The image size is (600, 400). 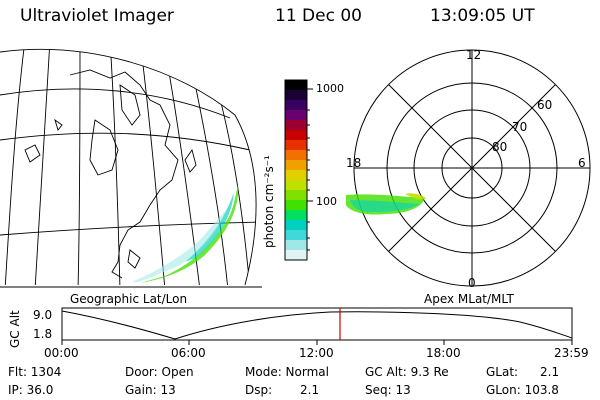 What do you see at coordinates (354, 163) in the screenshot?
I see `polar-mlt-18: 18` at bounding box center [354, 163].